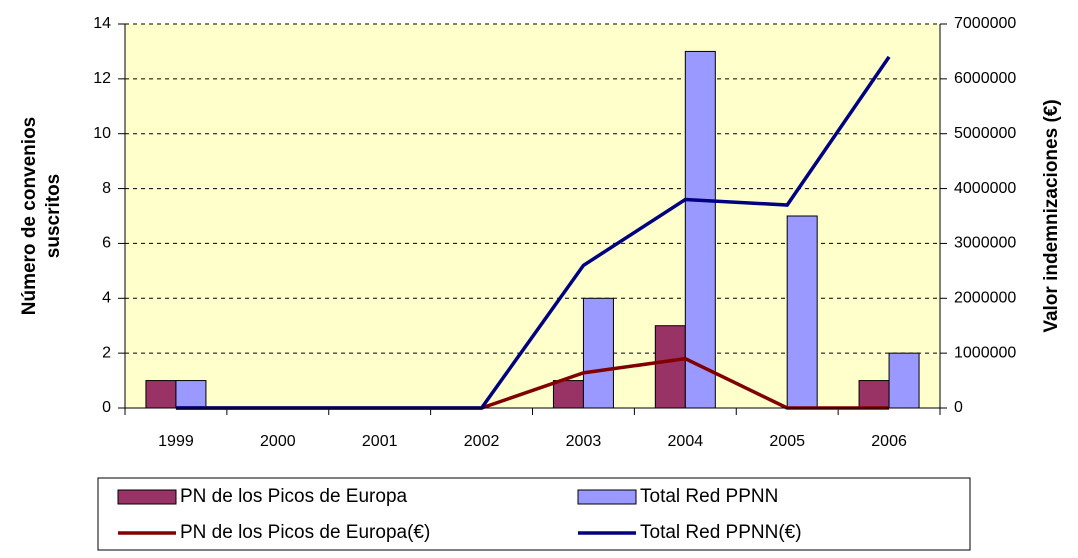 Image resolution: width=1078 pixels, height=558 pixels. I want to click on y-axis-title-line: suscritos, so click(53, 216).